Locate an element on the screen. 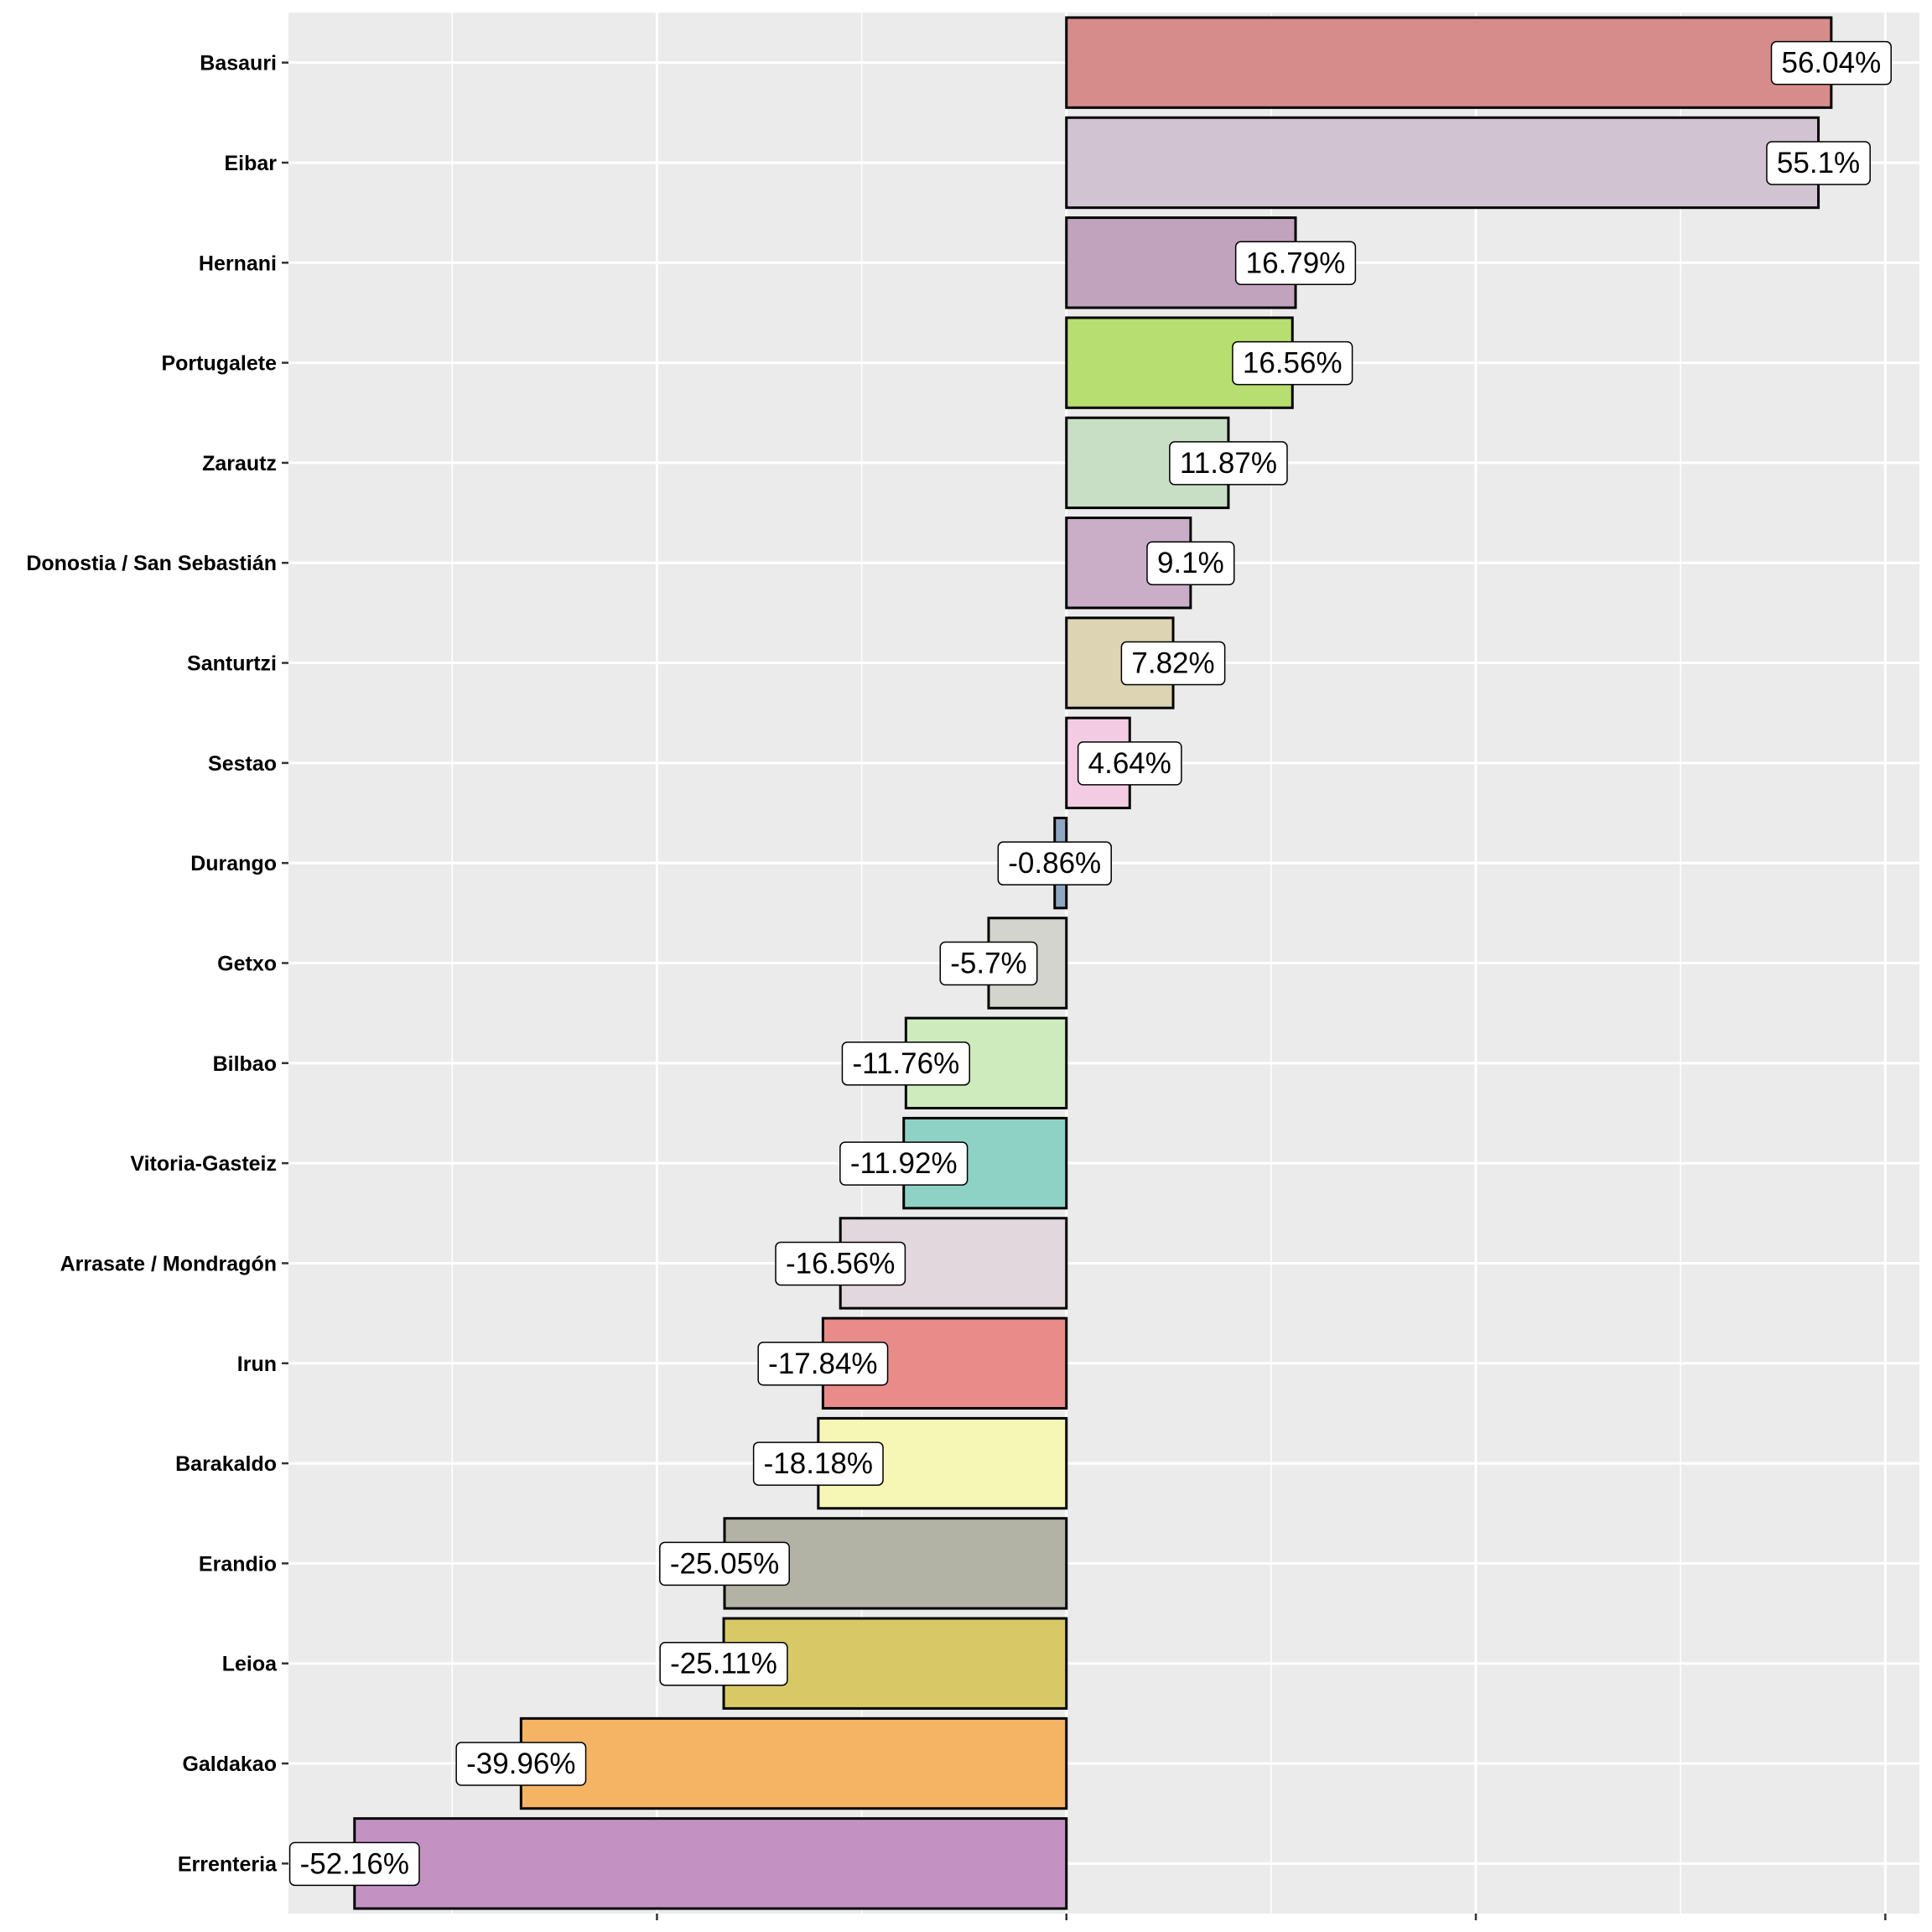 This screenshot has width=1932, height=1932. data-label: -16.56% is located at coordinates (840, 1263).